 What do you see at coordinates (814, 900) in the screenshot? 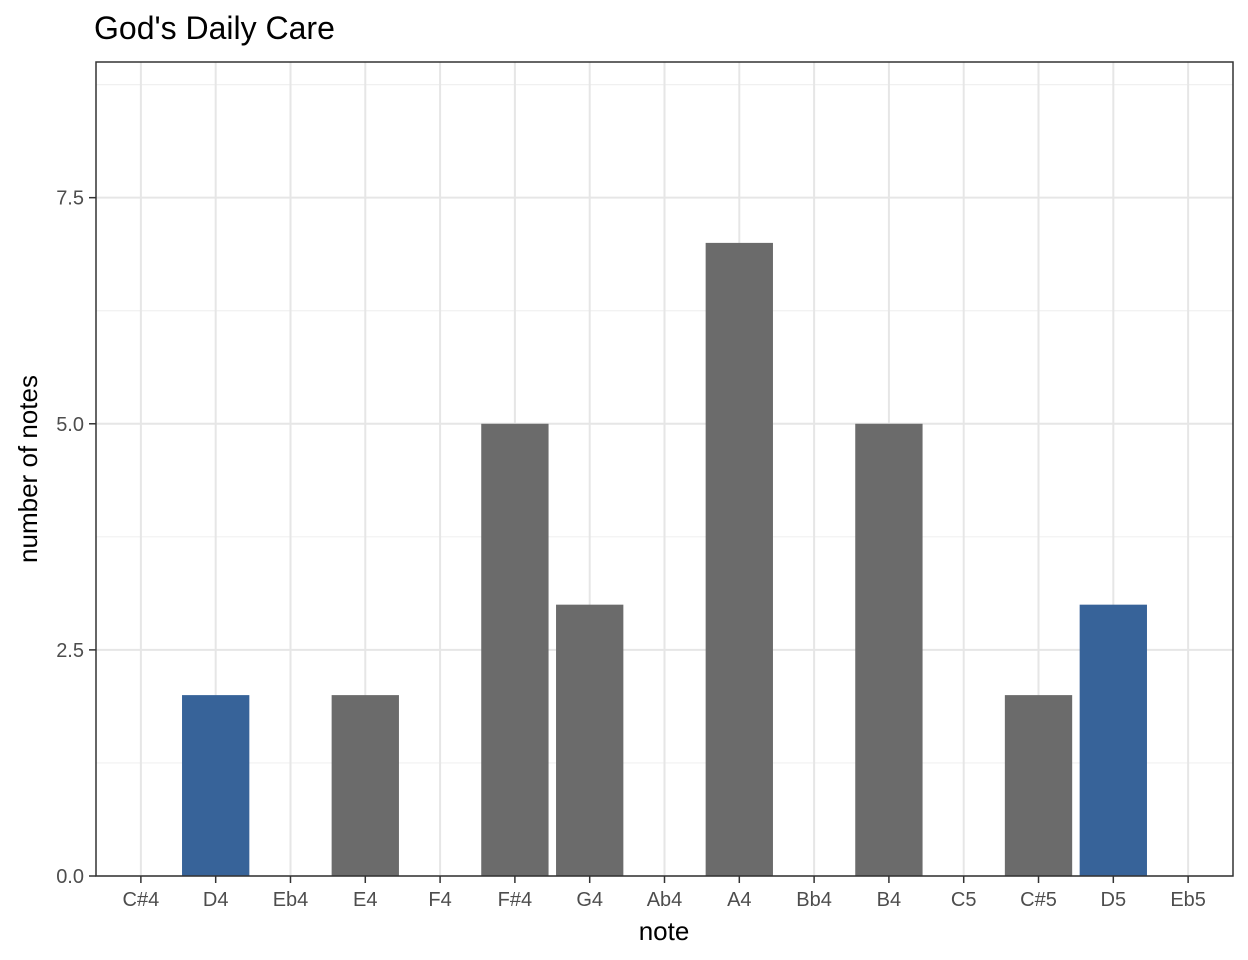
I see `x-tick-label: Bb4` at bounding box center [814, 900].